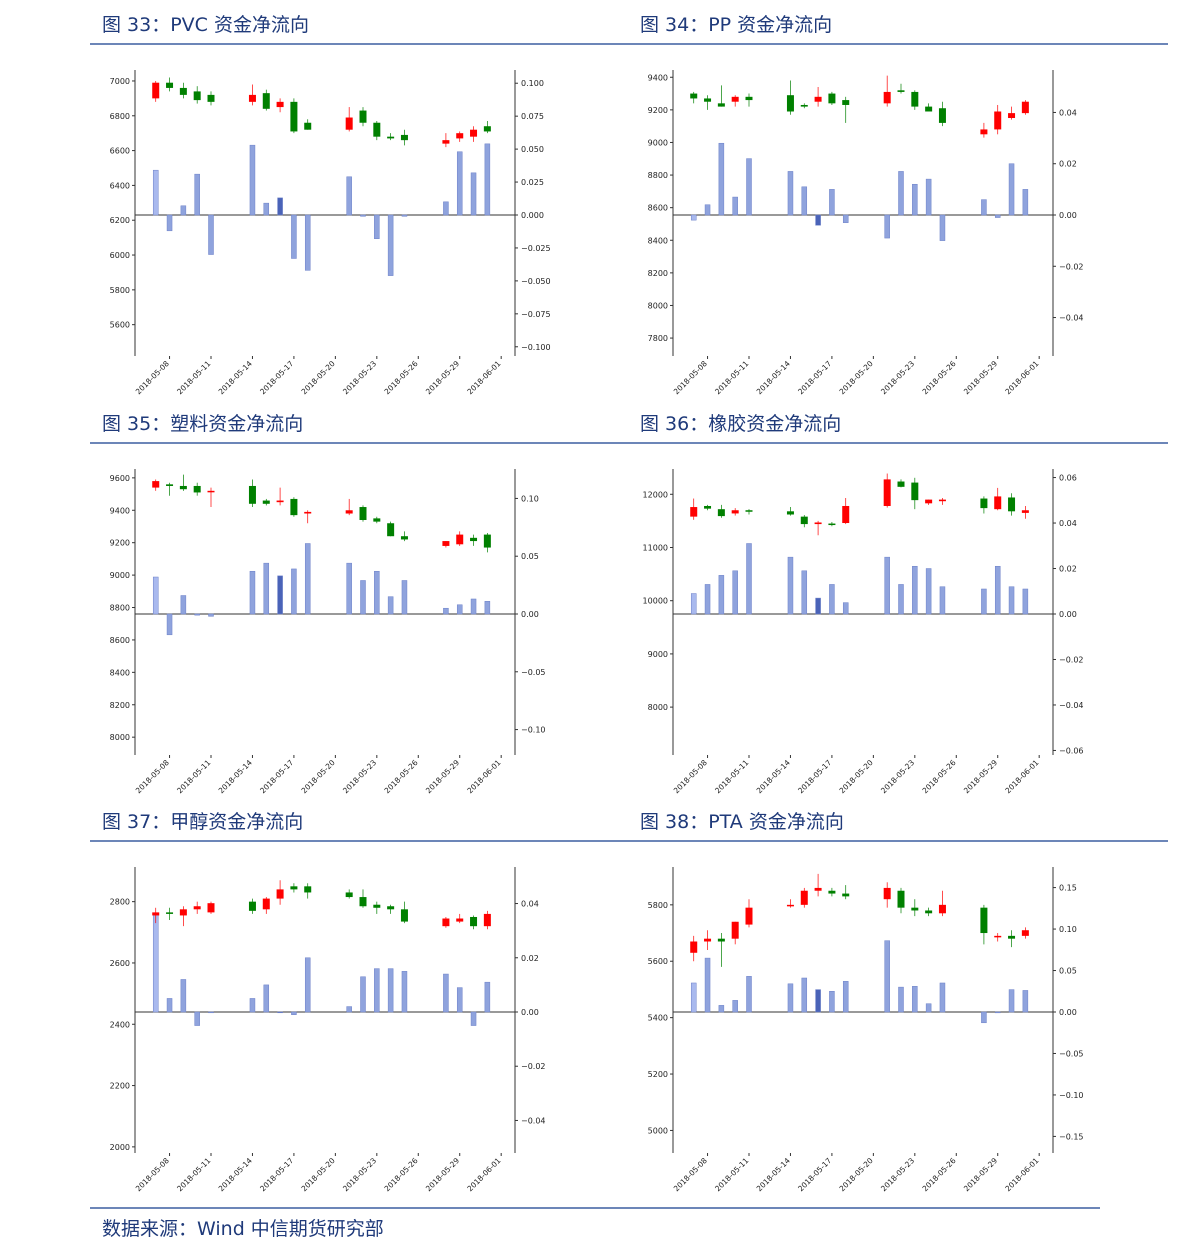 The image size is (1191, 1258). Describe the element at coordinates (532, 116) in the screenshot. I see `right-tick-label: 0.075` at that location.